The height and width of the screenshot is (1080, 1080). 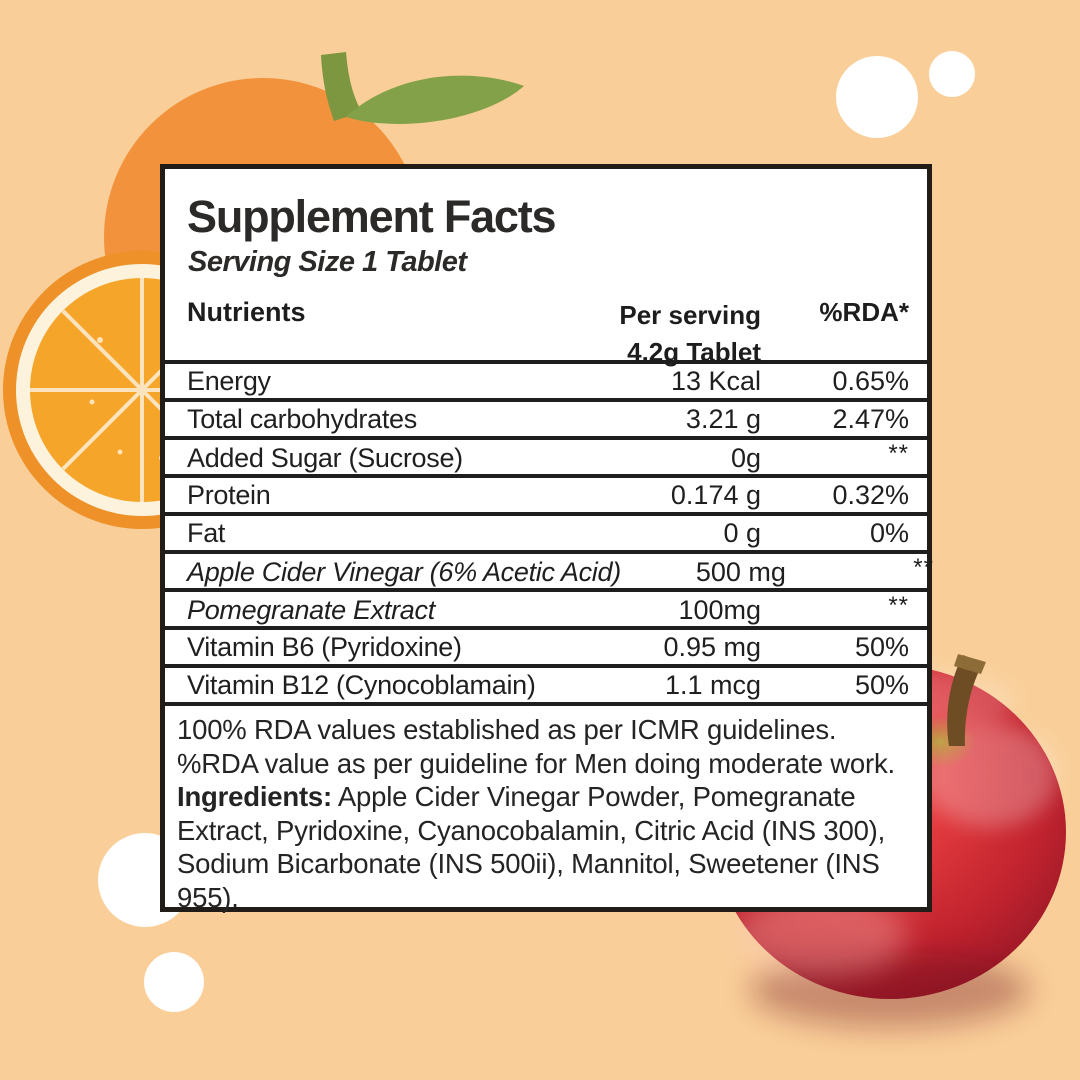 I want to click on table-header: Nutrients Per serving 4.2g Tablet %RDA*, so click(x=548, y=334).